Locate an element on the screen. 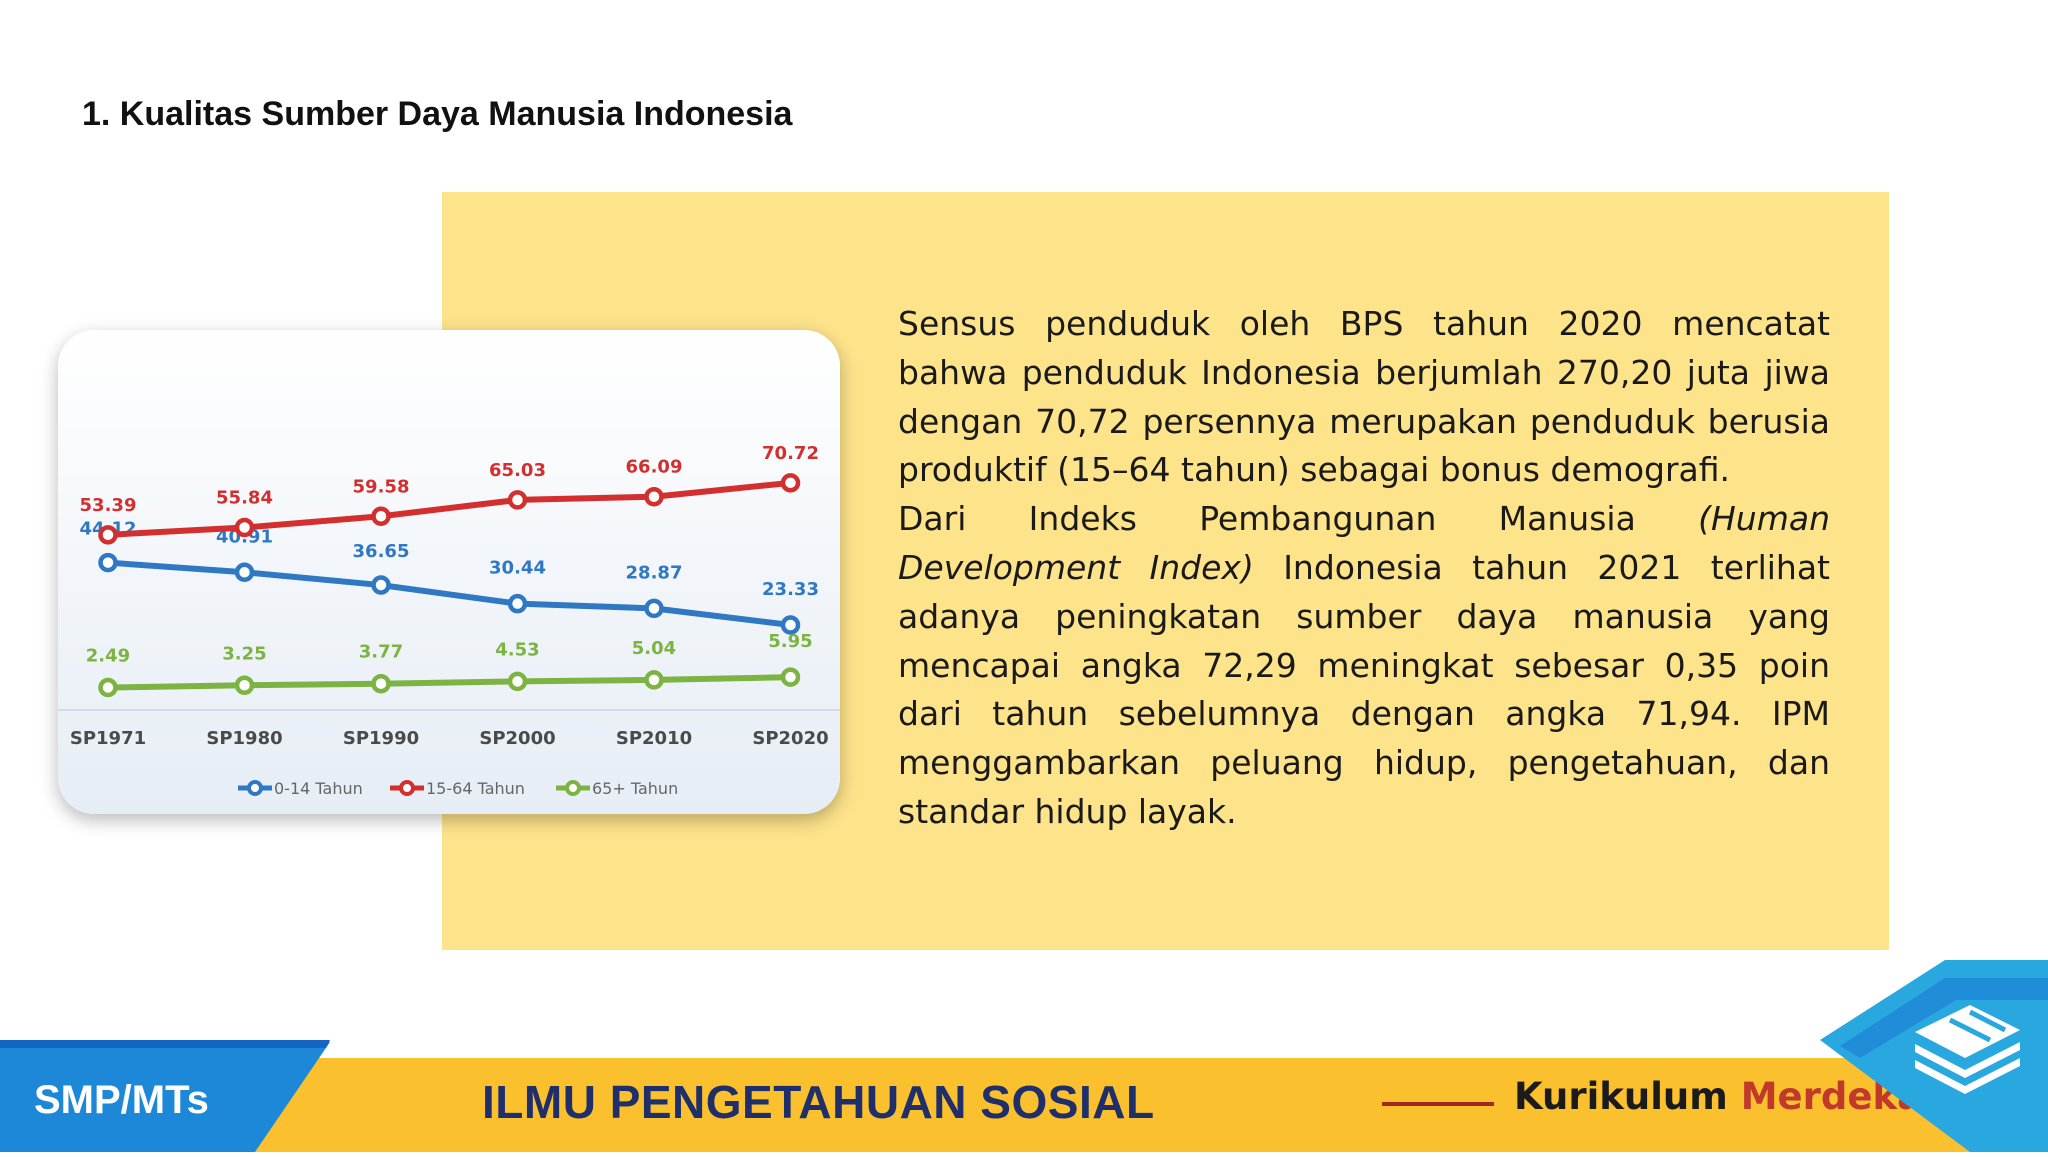 This screenshot has height=1157, width=2048. hdi-text-italic: (Human Development Index) is located at coordinates (1364, 543).